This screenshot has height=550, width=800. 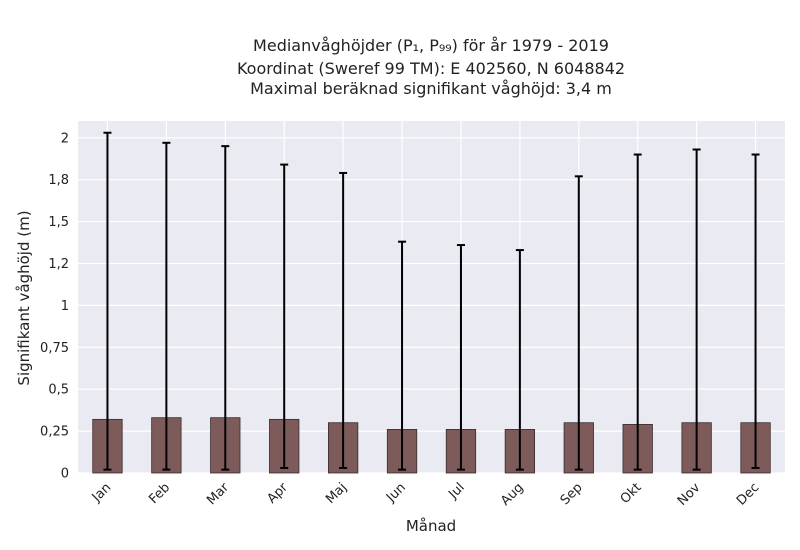 I want to click on y-axis-ticks: 0 0,25 0,5 0,75 1 1,2 1,5 1,8 2, so click(x=54, y=306).